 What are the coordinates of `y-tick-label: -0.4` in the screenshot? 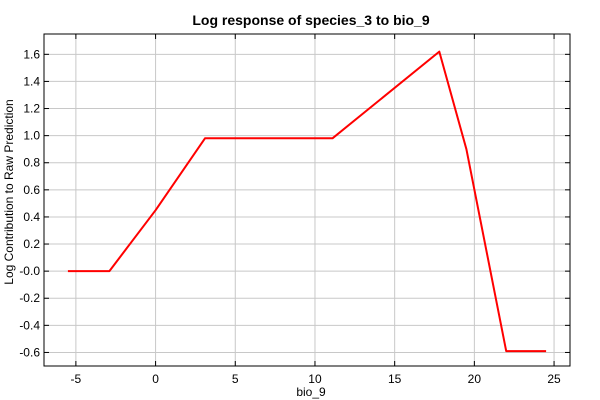 It's located at (29, 325).